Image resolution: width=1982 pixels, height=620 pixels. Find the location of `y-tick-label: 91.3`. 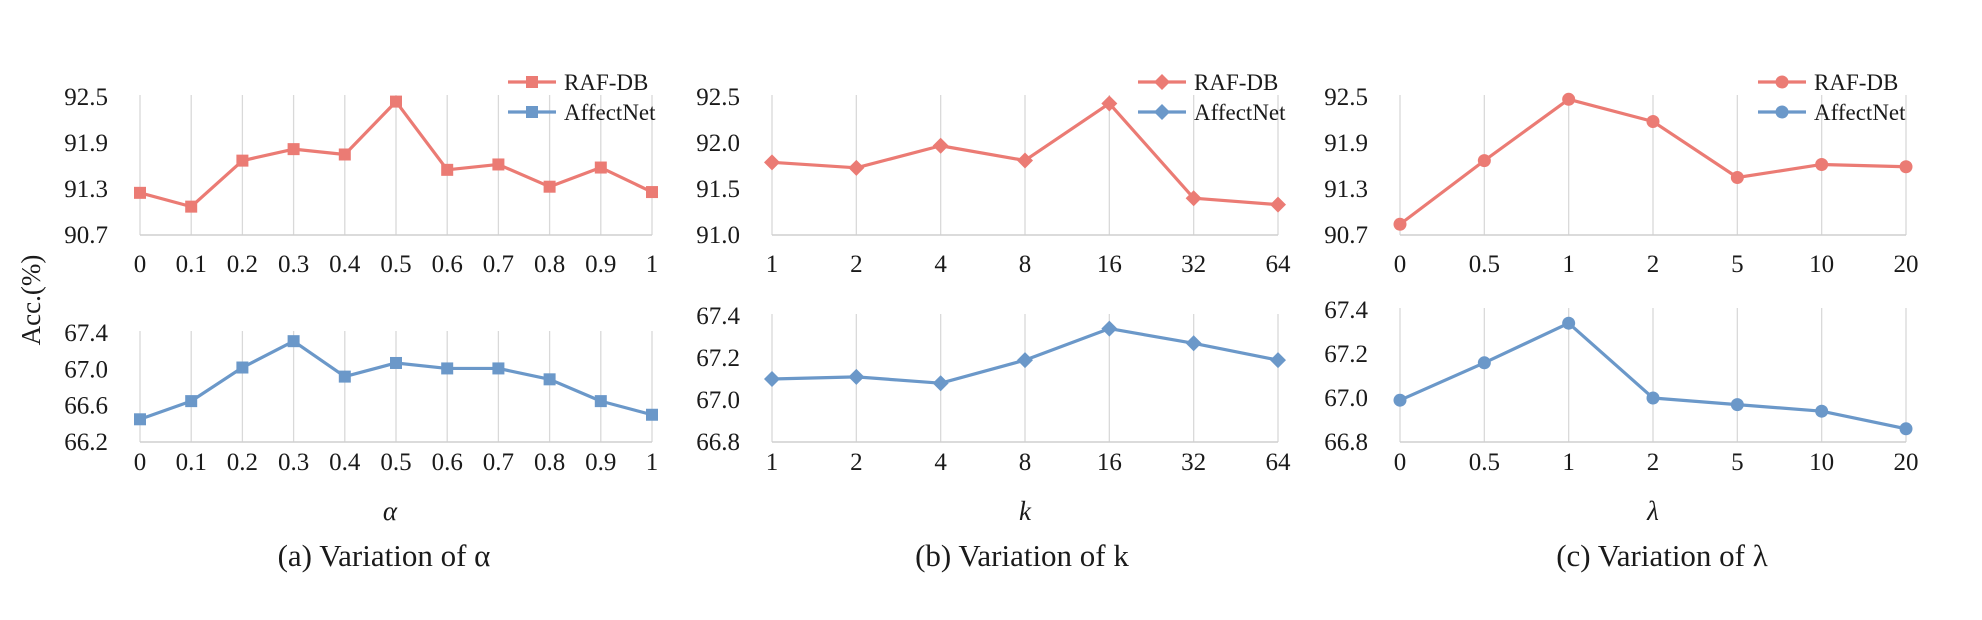

y-tick-label: 91.3 is located at coordinates (86, 189).